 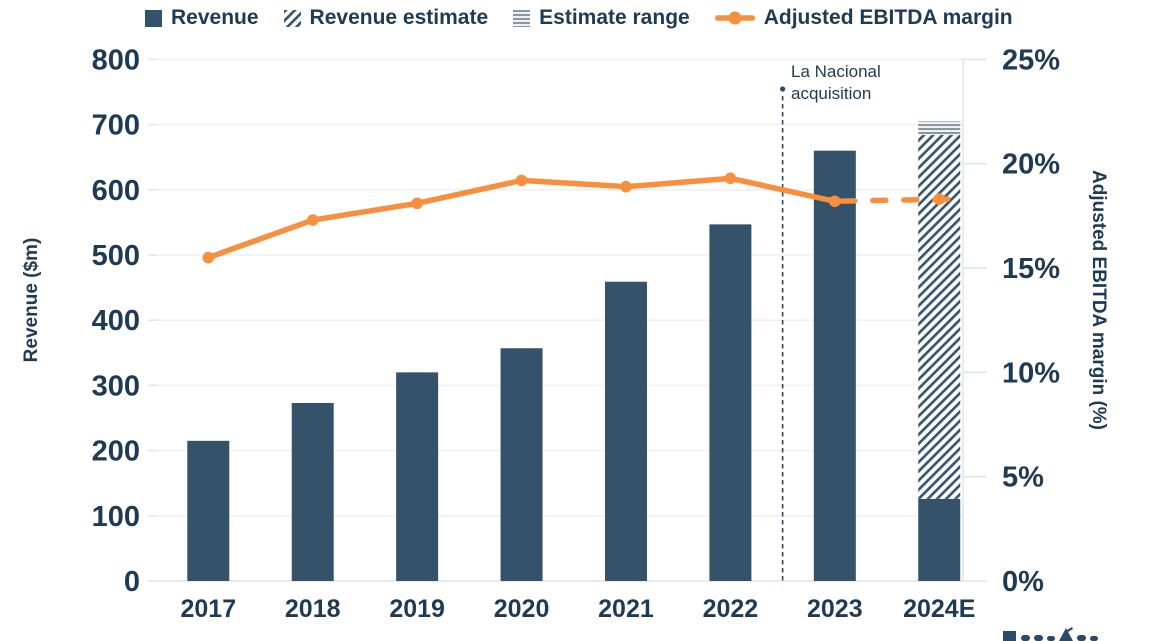 What do you see at coordinates (734, 18) in the screenshot?
I see `ebitda-margin-line-icon` at bounding box center [734, 18].